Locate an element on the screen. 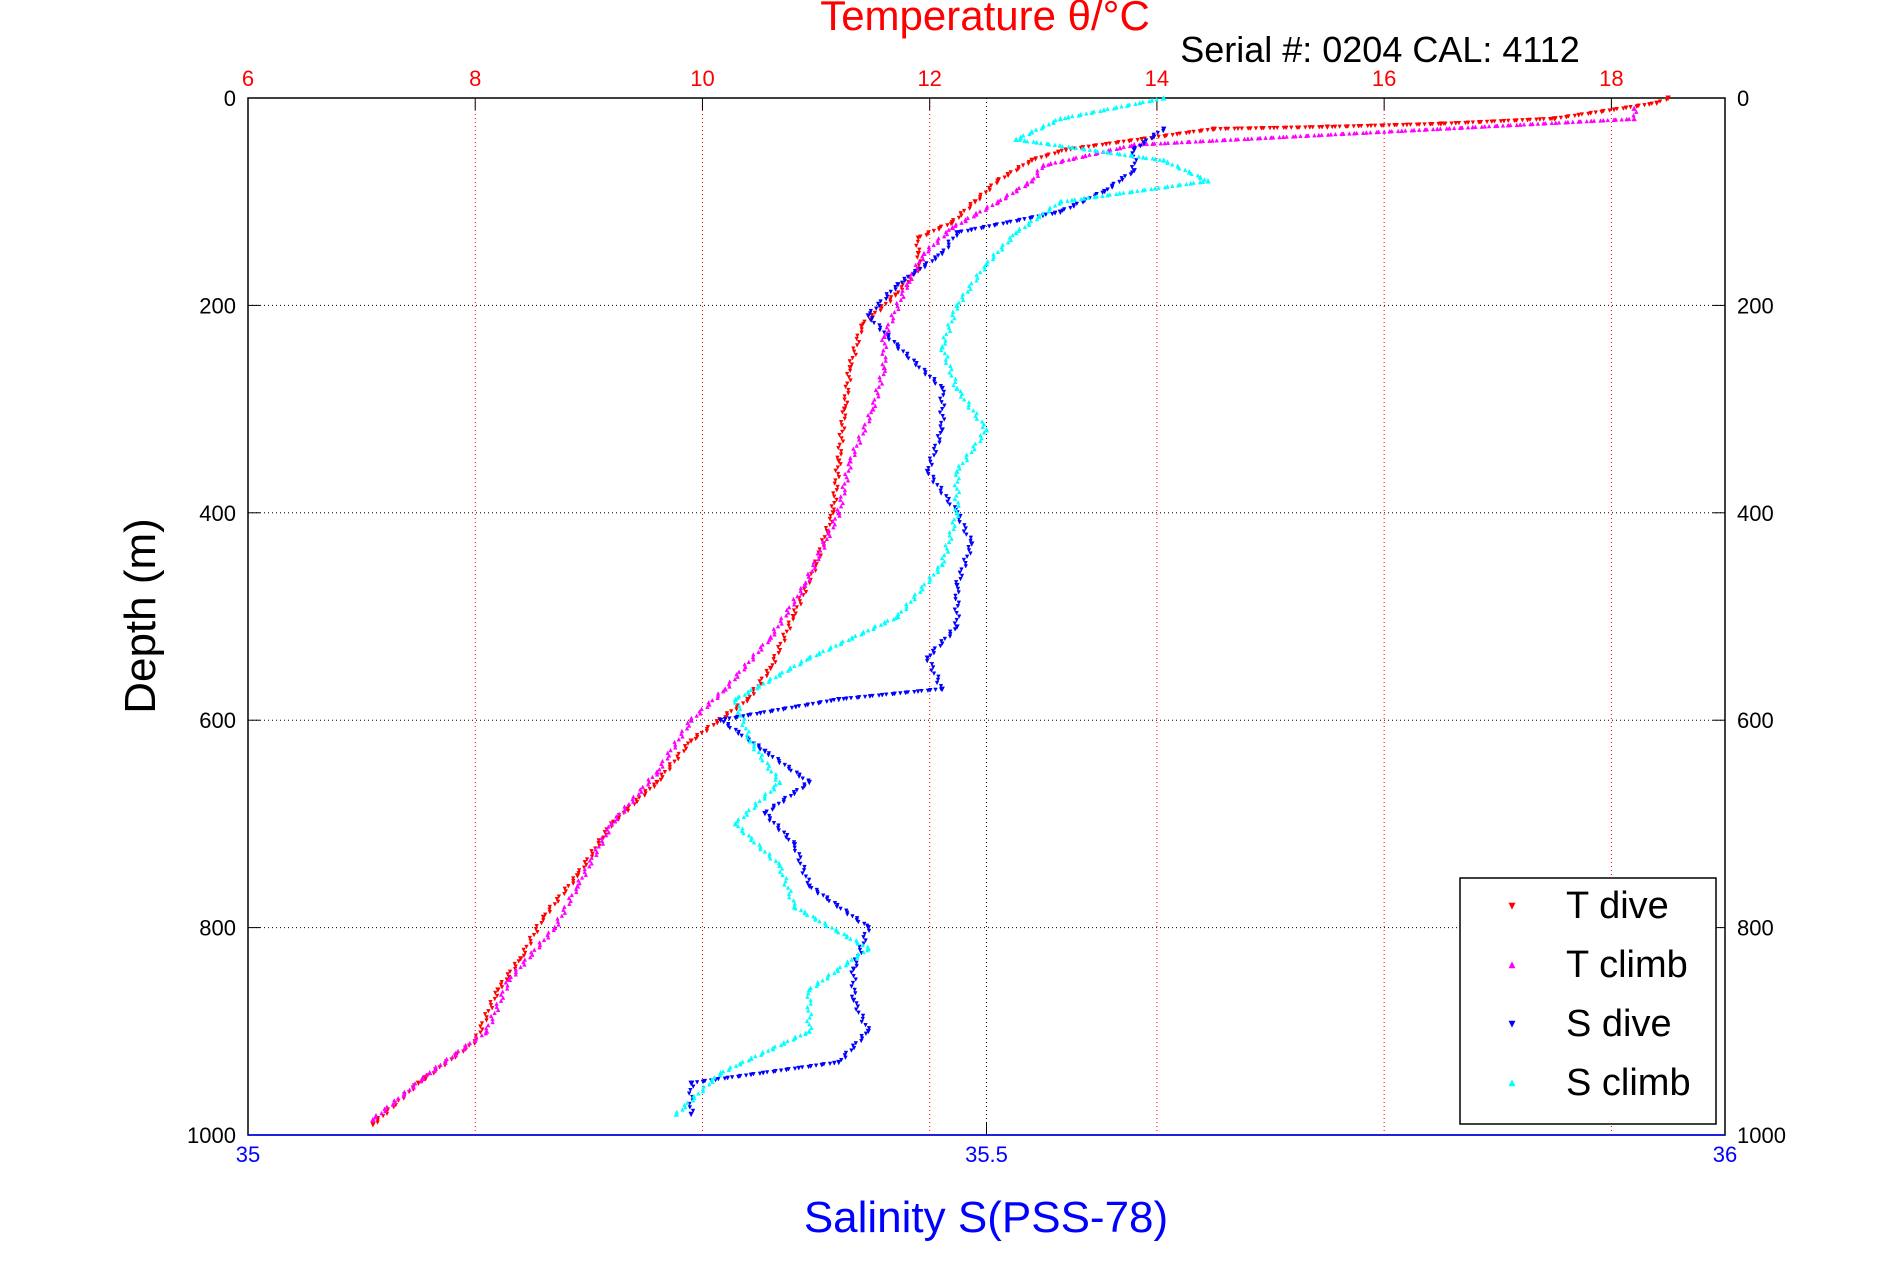  x-axis-label: Salinity S(PSS-78) is located at coordinates (986, 1217).